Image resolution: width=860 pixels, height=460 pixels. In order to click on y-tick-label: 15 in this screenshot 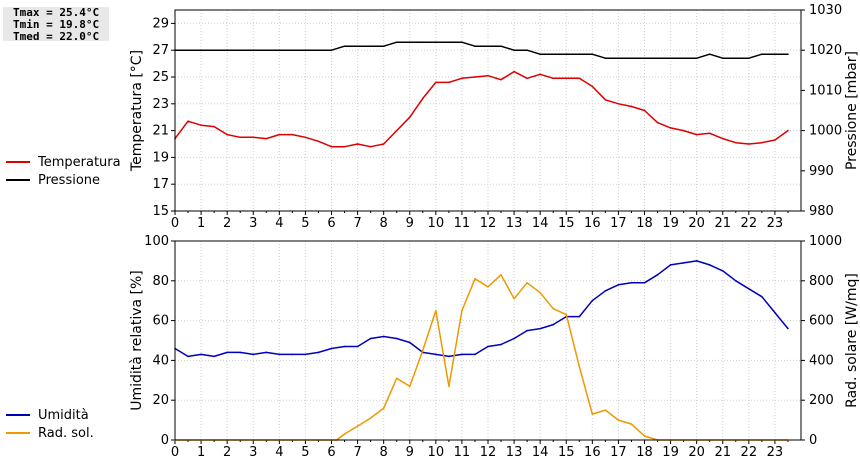, I will do `click(160, 211)`.